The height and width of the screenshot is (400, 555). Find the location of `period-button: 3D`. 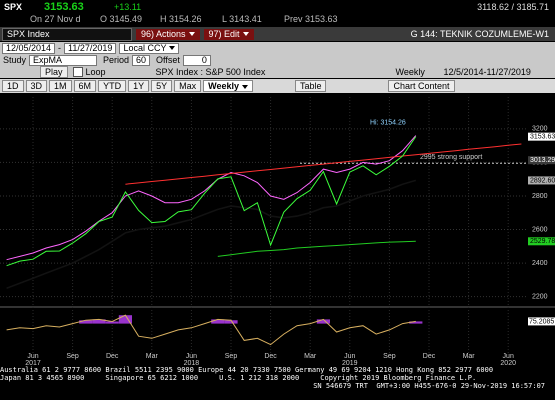

period-button: 3D is located at coordinates (36, 86).